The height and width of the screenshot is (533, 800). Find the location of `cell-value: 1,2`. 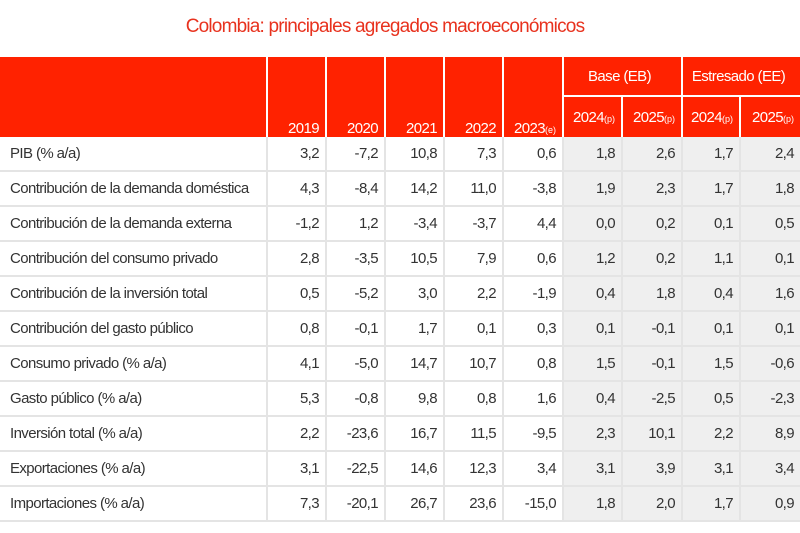

cell-value: 1,2 is located at coordinates (355, 224).